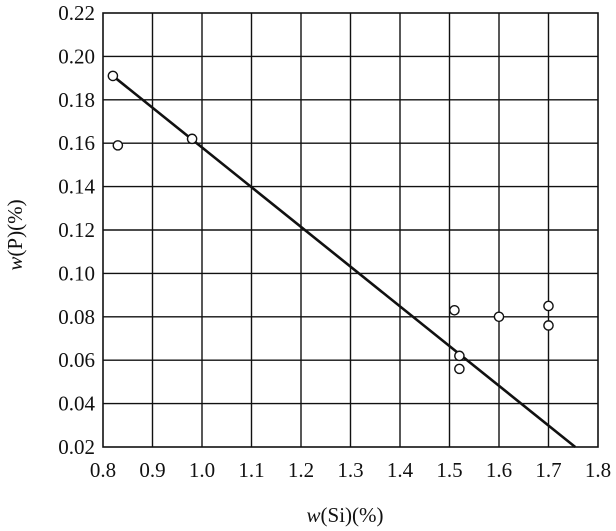 The image size is (616, 531). I want to click on x-tick-label: 1.1, so click(251, 470).